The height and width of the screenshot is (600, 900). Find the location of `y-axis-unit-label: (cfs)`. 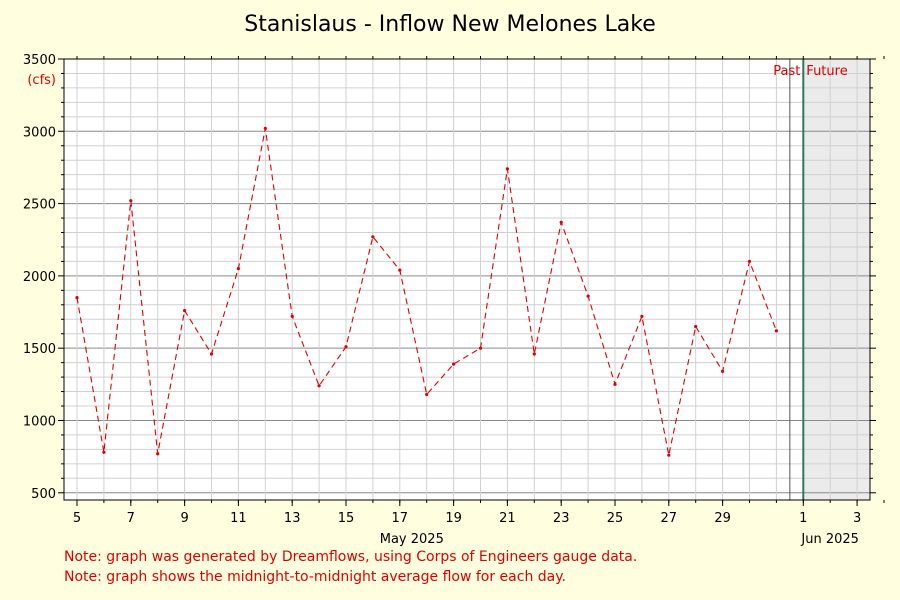

y-axis-unit-label: (cfs) is located at coordinates (41, 80).